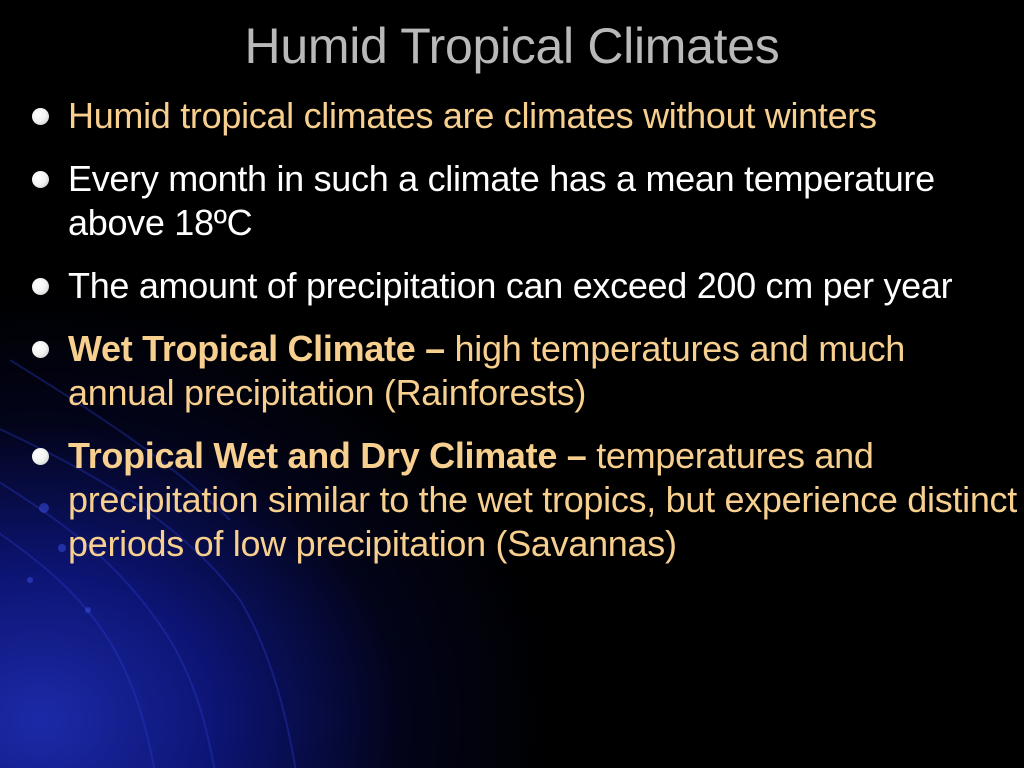 The width and height of the screenshot is (1024, 768). What do you see at coordinates (327, 455) in the screenshot?
I see `bullet-term: Tropical Wet and Dry Climate –` at bounding box center [327, 455].